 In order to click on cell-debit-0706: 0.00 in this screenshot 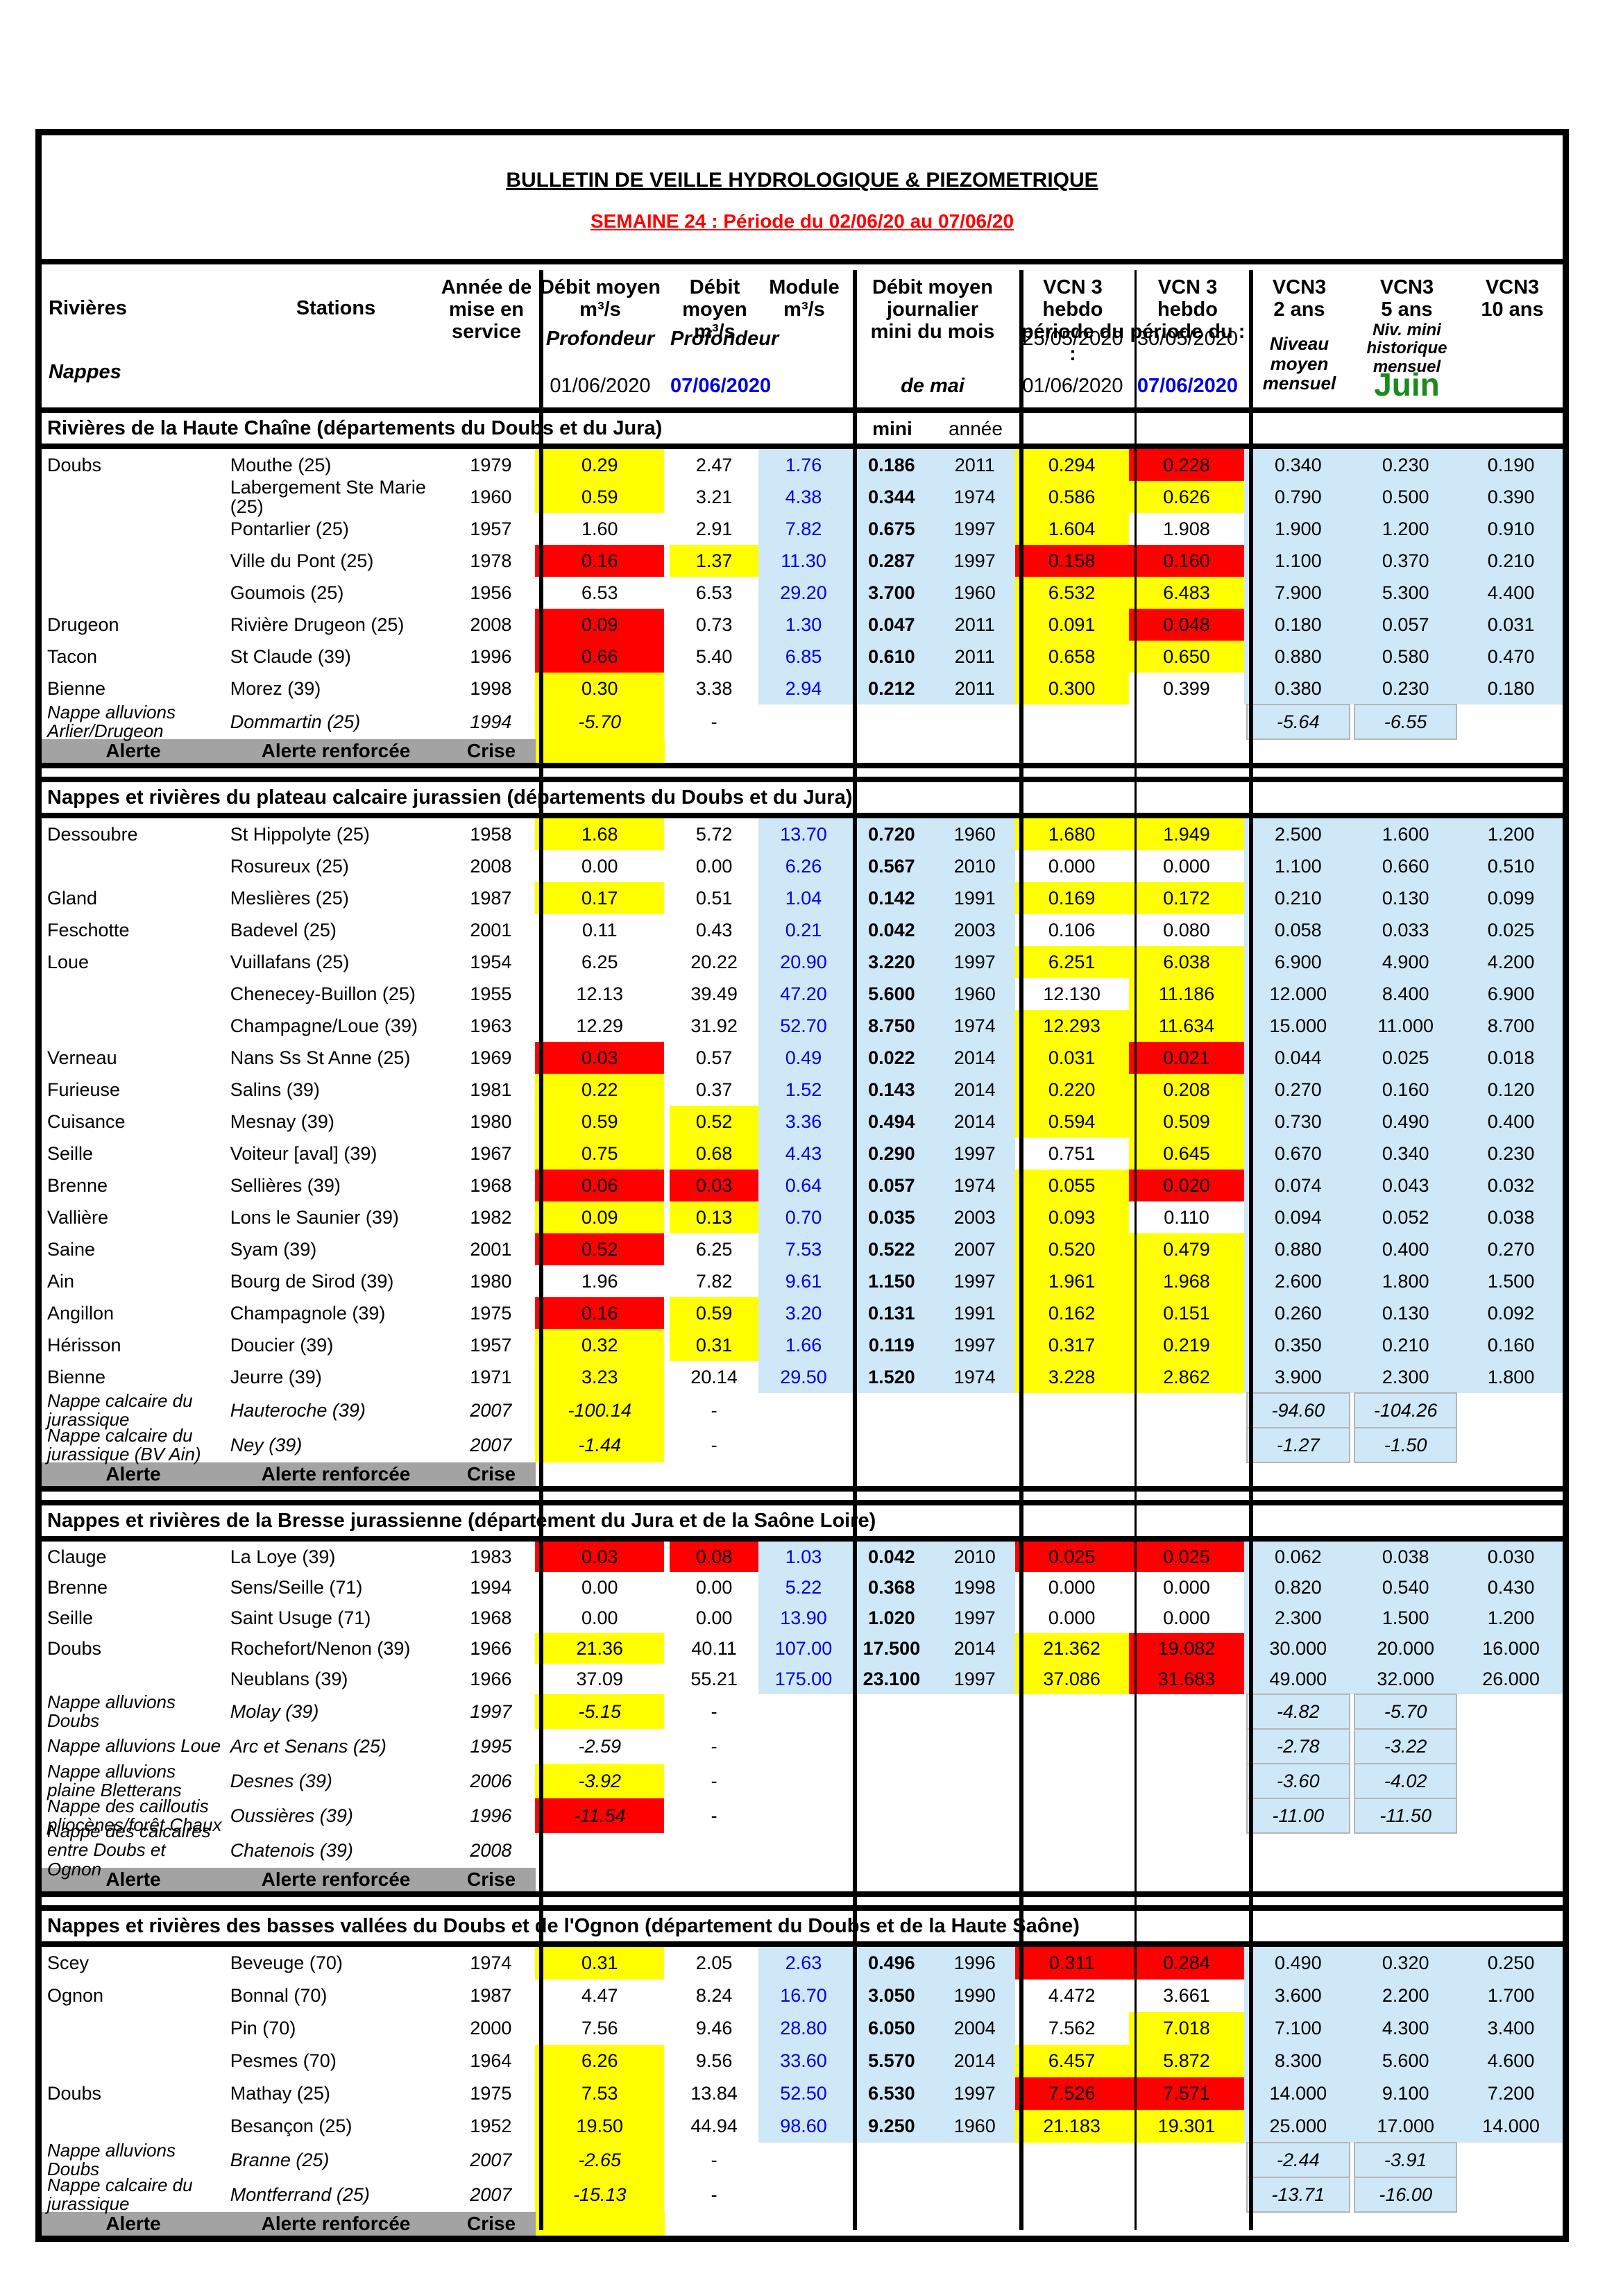, I will do `click(714, 1618)`.